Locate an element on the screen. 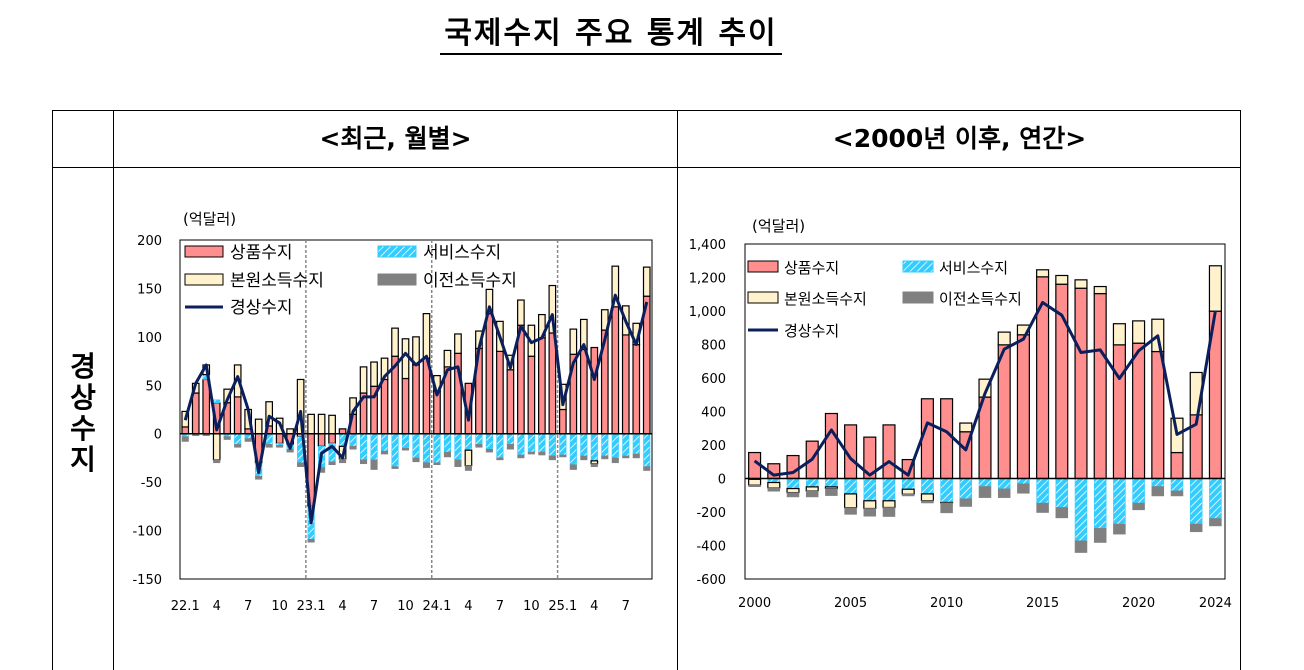  y-tick-label: -400 is located at coordinates (711, 547).